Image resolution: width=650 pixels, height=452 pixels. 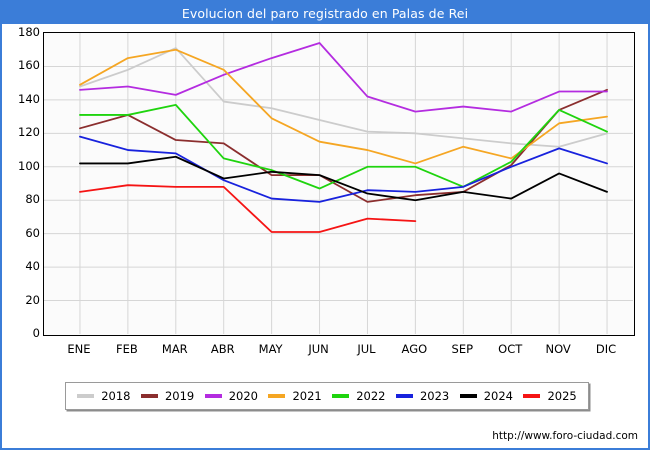 What do you see at coordinates (343, 77) in the screenshot?
I see `series-line-2020` at bounding box center [343, 77].